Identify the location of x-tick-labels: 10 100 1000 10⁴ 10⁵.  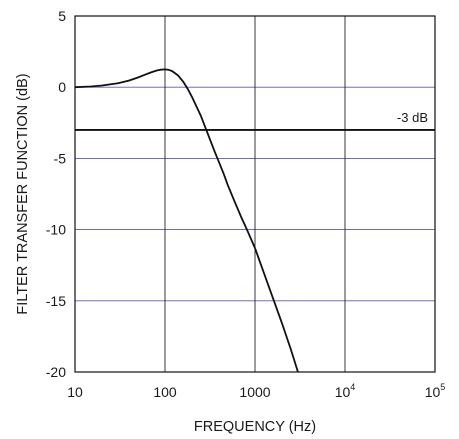
(256, 391).